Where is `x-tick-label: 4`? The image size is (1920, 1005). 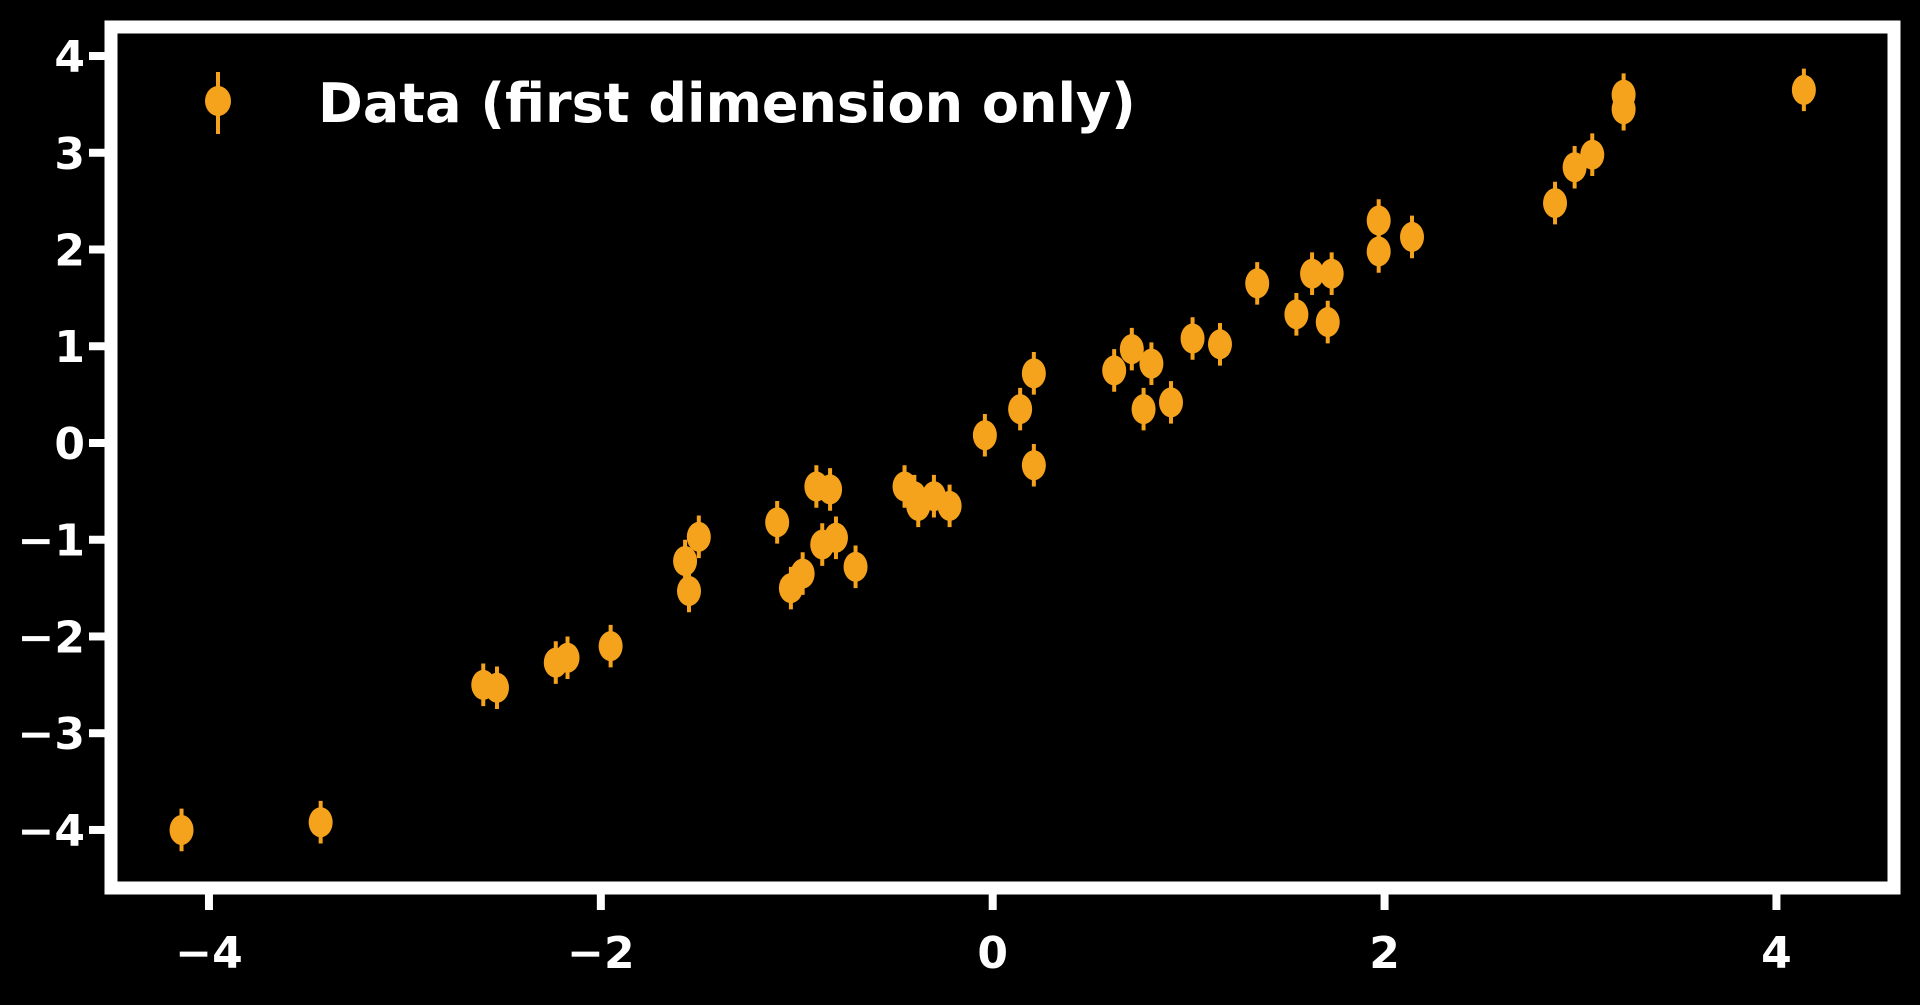
x-tick-label: 4 is located at coordinates (1776, 953).